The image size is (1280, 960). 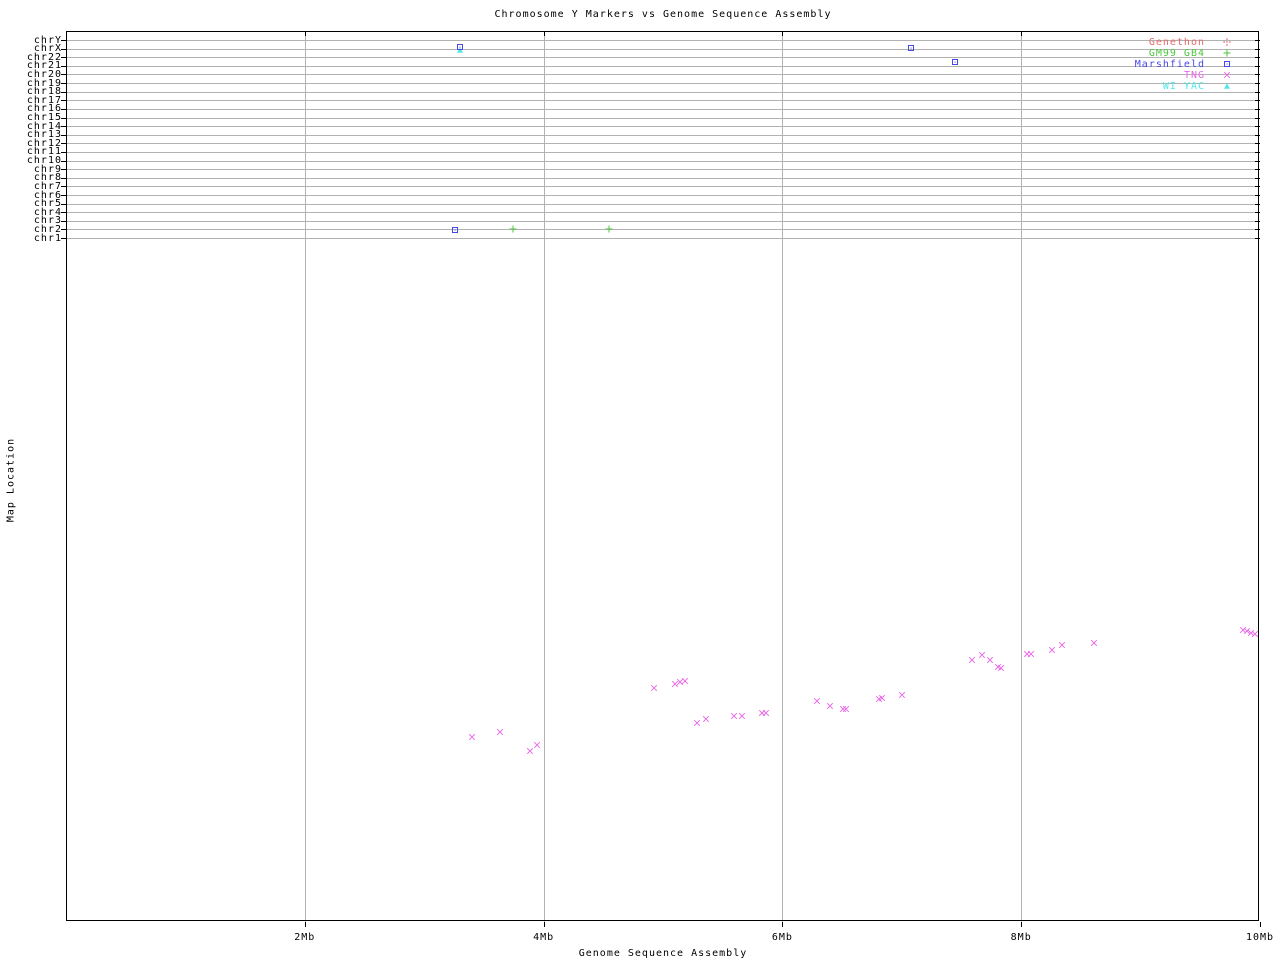 What do you see at coordinates (1169, 64) in the screenshot?
I see `legend-label-marshfield: Marshfield` at bounding box center [1169, 64].